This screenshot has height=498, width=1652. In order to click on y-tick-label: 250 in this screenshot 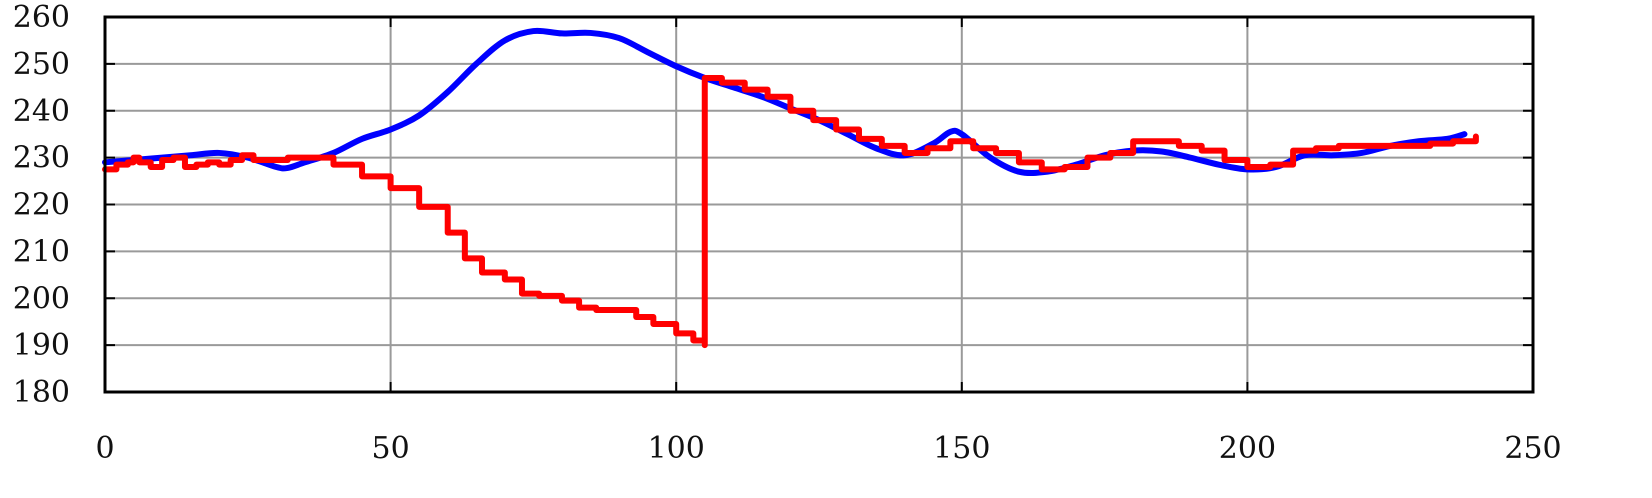, I will do `click(41, 64)`.